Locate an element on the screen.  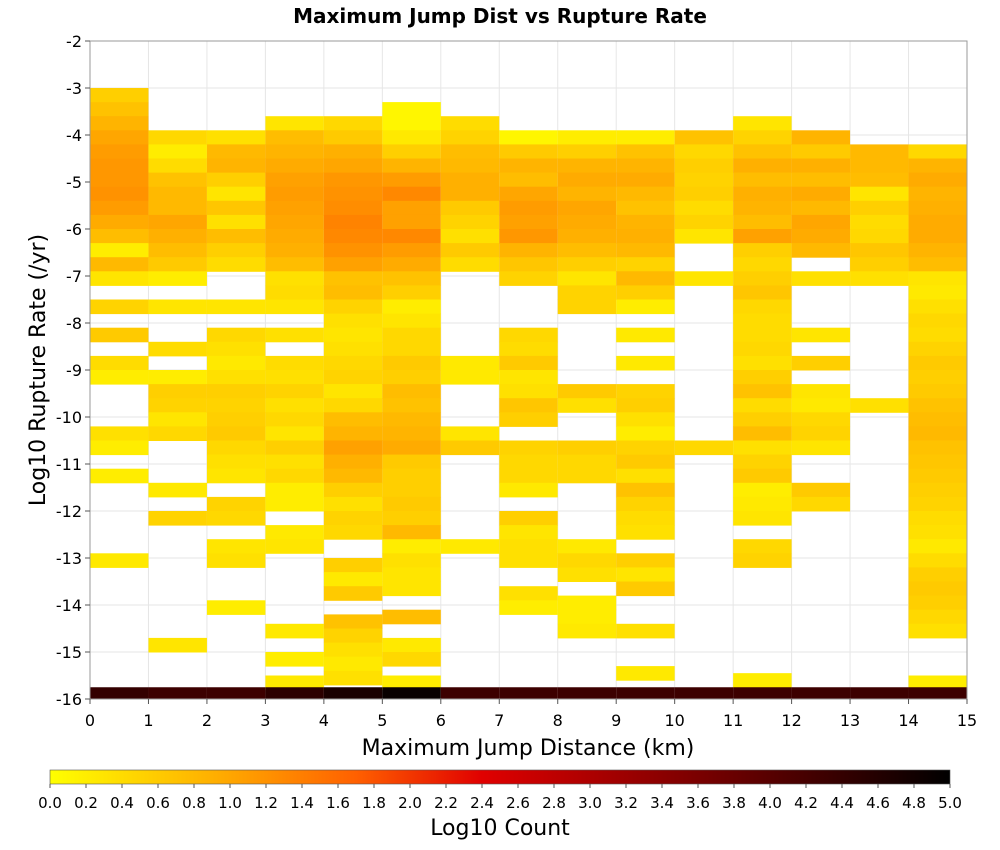
x-tick-label: 9 is located at coordinates (616, 720).